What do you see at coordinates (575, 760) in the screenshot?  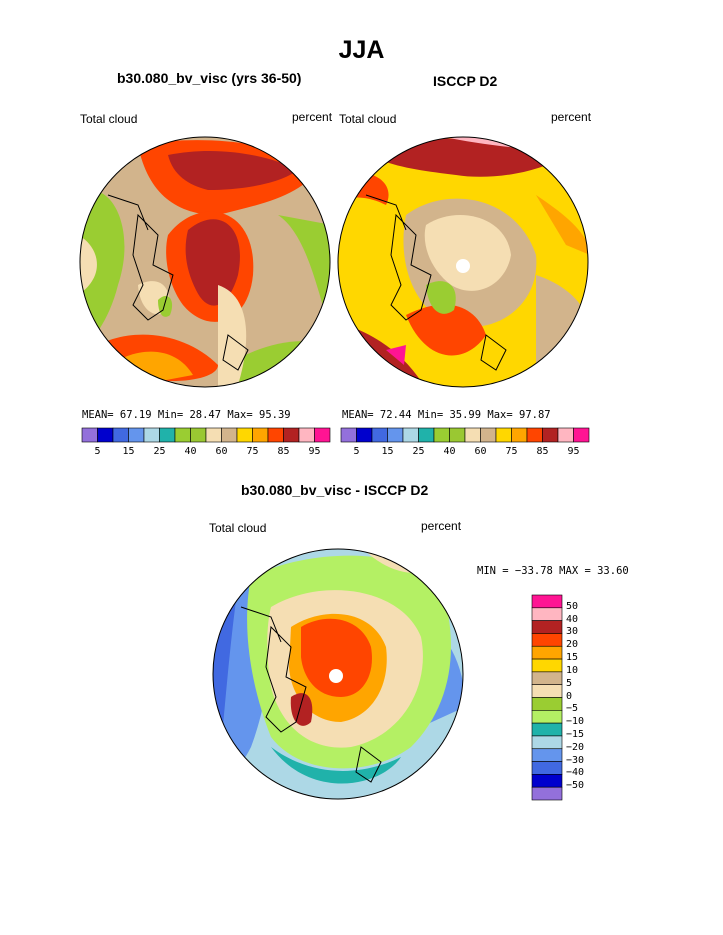 I see `colorbar-tick-label: −30` at bounding box center [575, 760].